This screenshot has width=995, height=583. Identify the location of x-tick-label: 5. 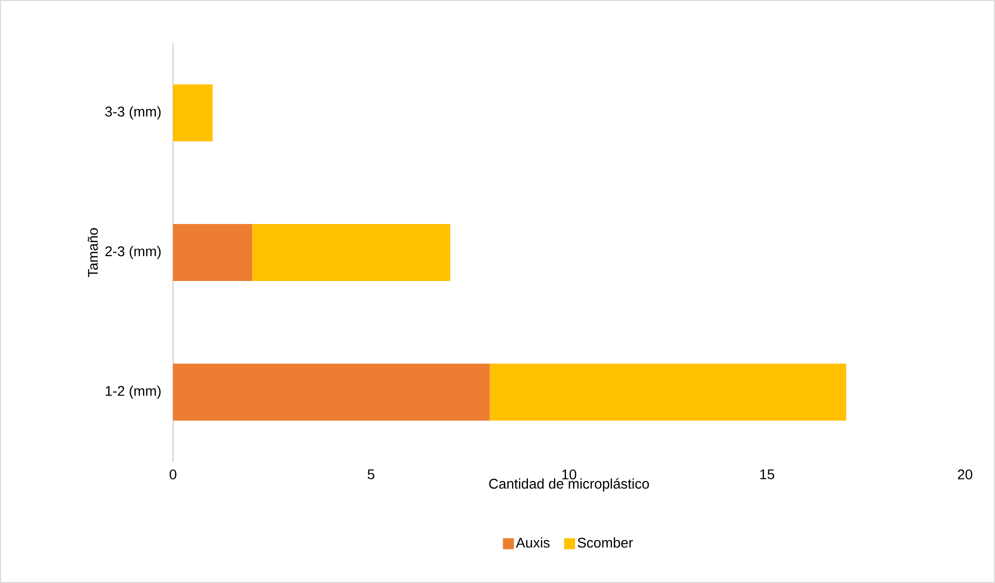
(371, 475).